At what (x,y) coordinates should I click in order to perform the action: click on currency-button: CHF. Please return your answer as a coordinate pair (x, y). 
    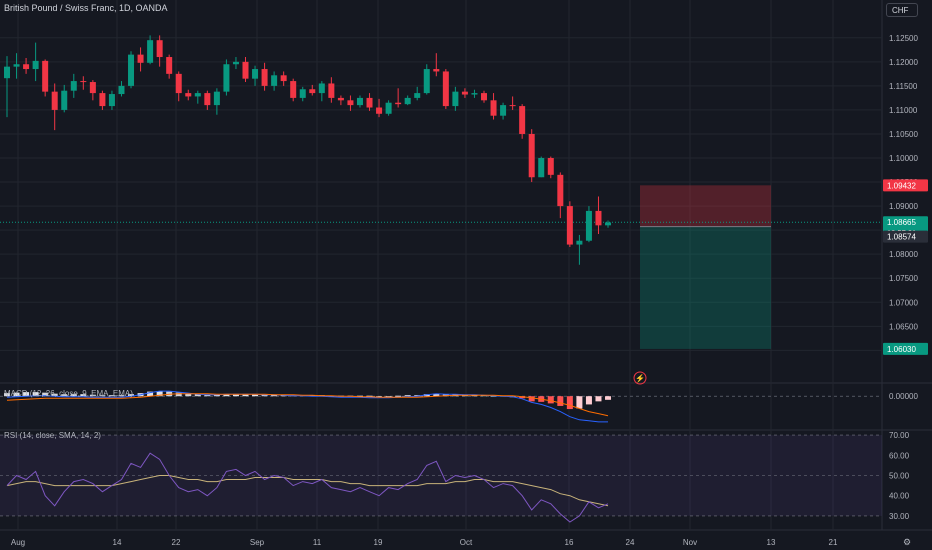
    Looking at the image, I should click on (902, 10).